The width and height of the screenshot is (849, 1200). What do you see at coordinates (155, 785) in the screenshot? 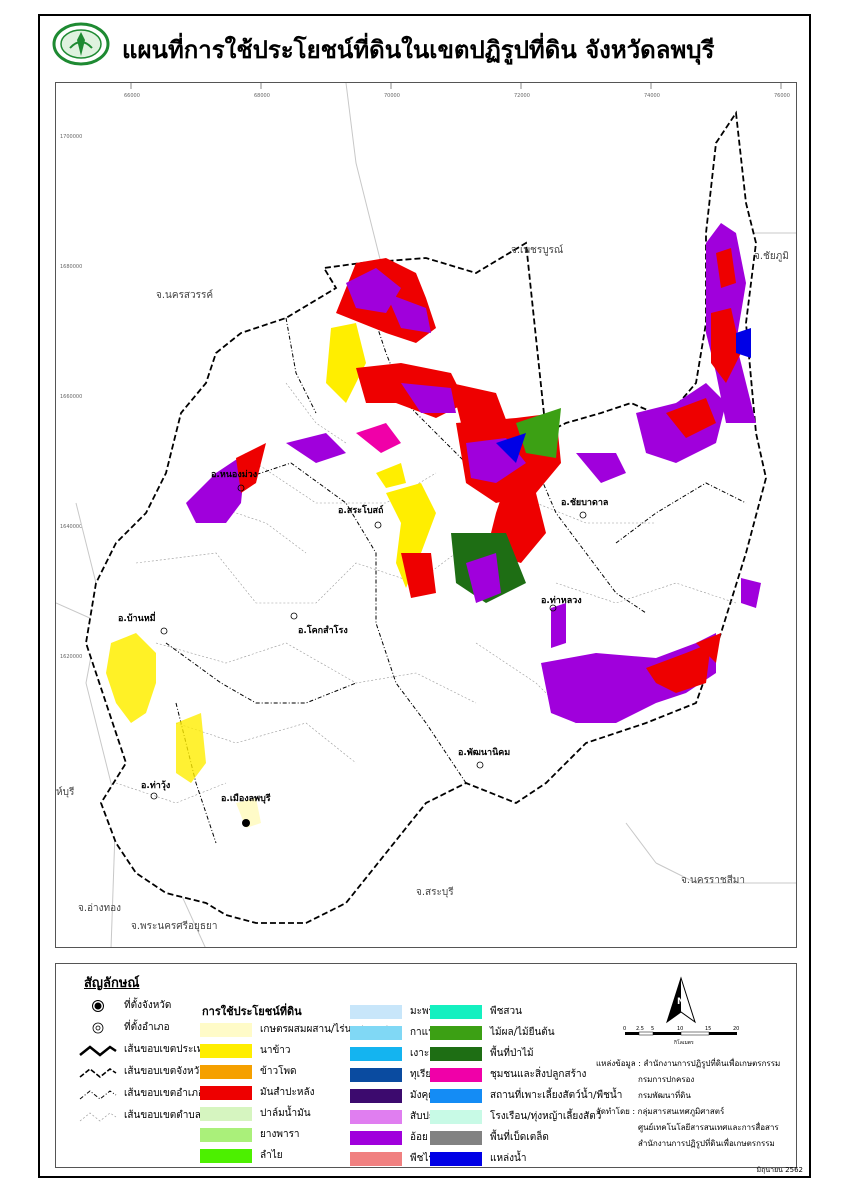
I see `district-label-tha-wung: อ.ท่าวุ้ง` at bounding box center [155, 785].